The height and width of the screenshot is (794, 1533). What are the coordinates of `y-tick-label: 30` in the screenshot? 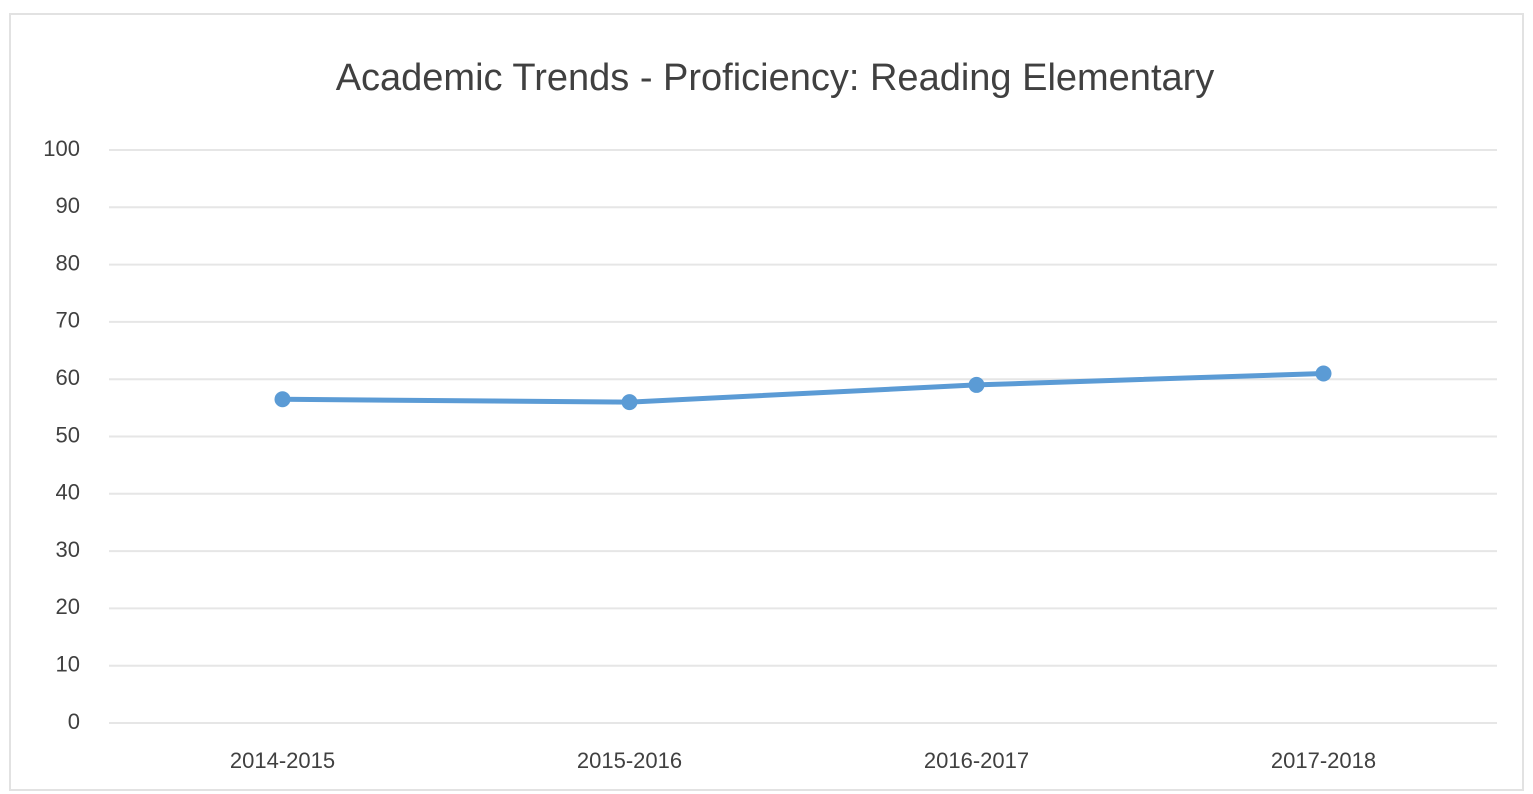 It's located at (68, 549).